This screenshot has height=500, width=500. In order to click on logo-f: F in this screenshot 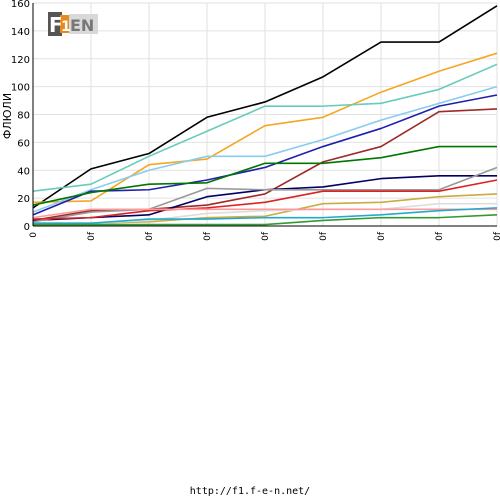, I will do `click(56, 24)`.